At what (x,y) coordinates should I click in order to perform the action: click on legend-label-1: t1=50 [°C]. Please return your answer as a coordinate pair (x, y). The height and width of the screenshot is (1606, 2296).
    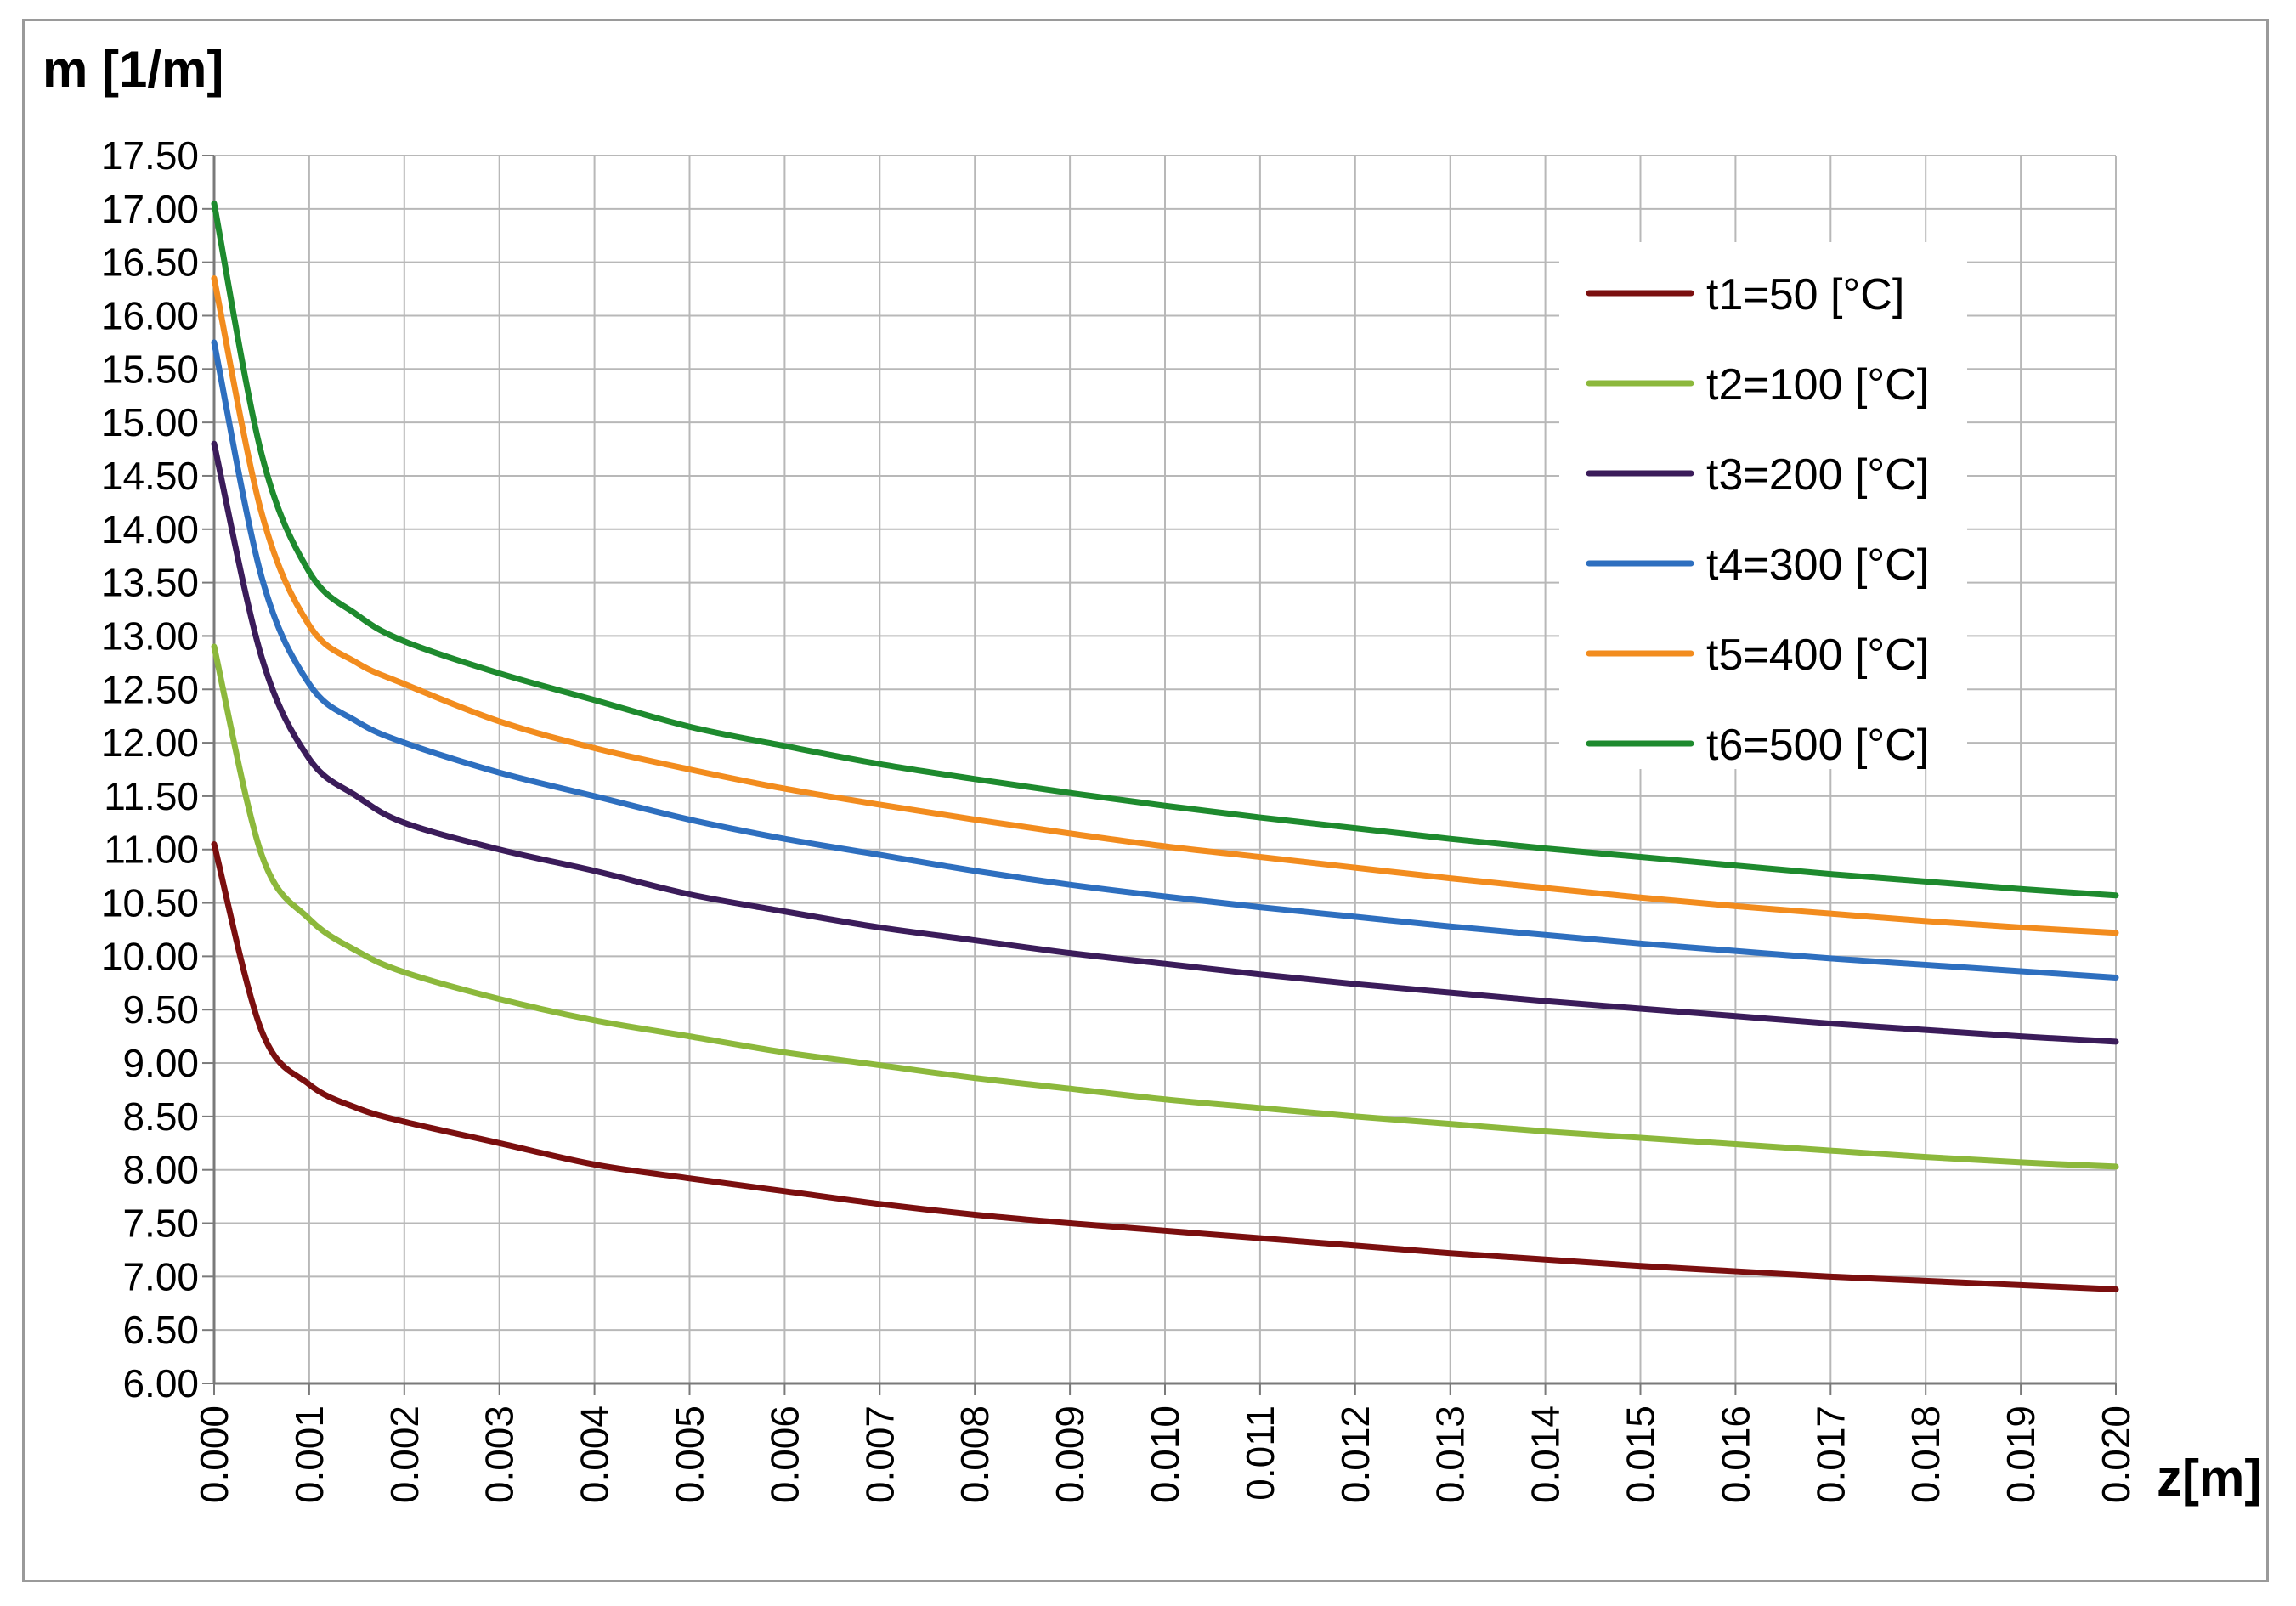
    Looking at the image, I should click on (1805, 295).